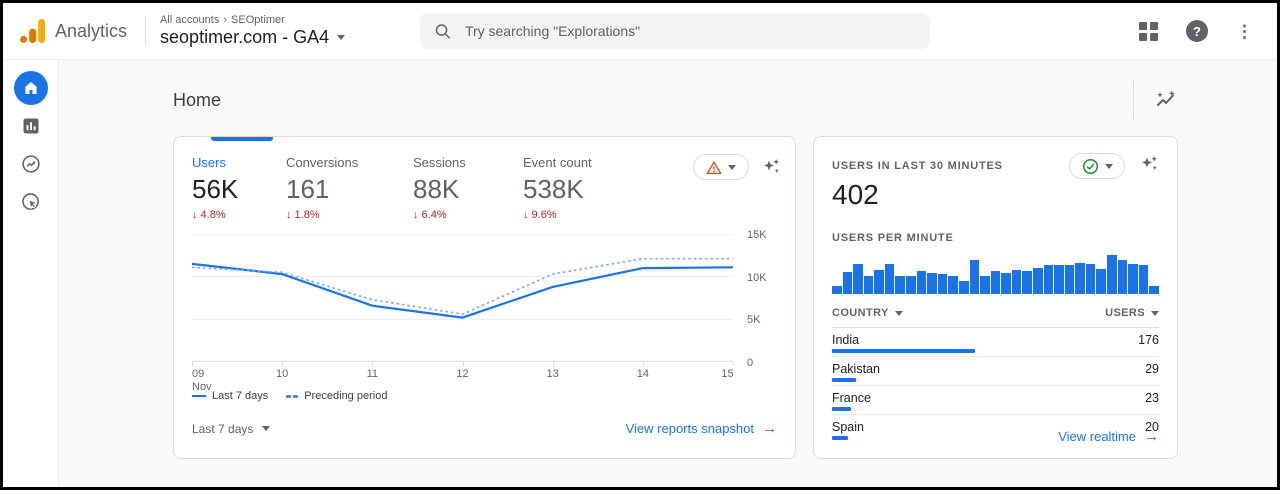  Describe the element at coordinates (436, 189) in the screenshot. I see `metric-value: 88K` at that location.